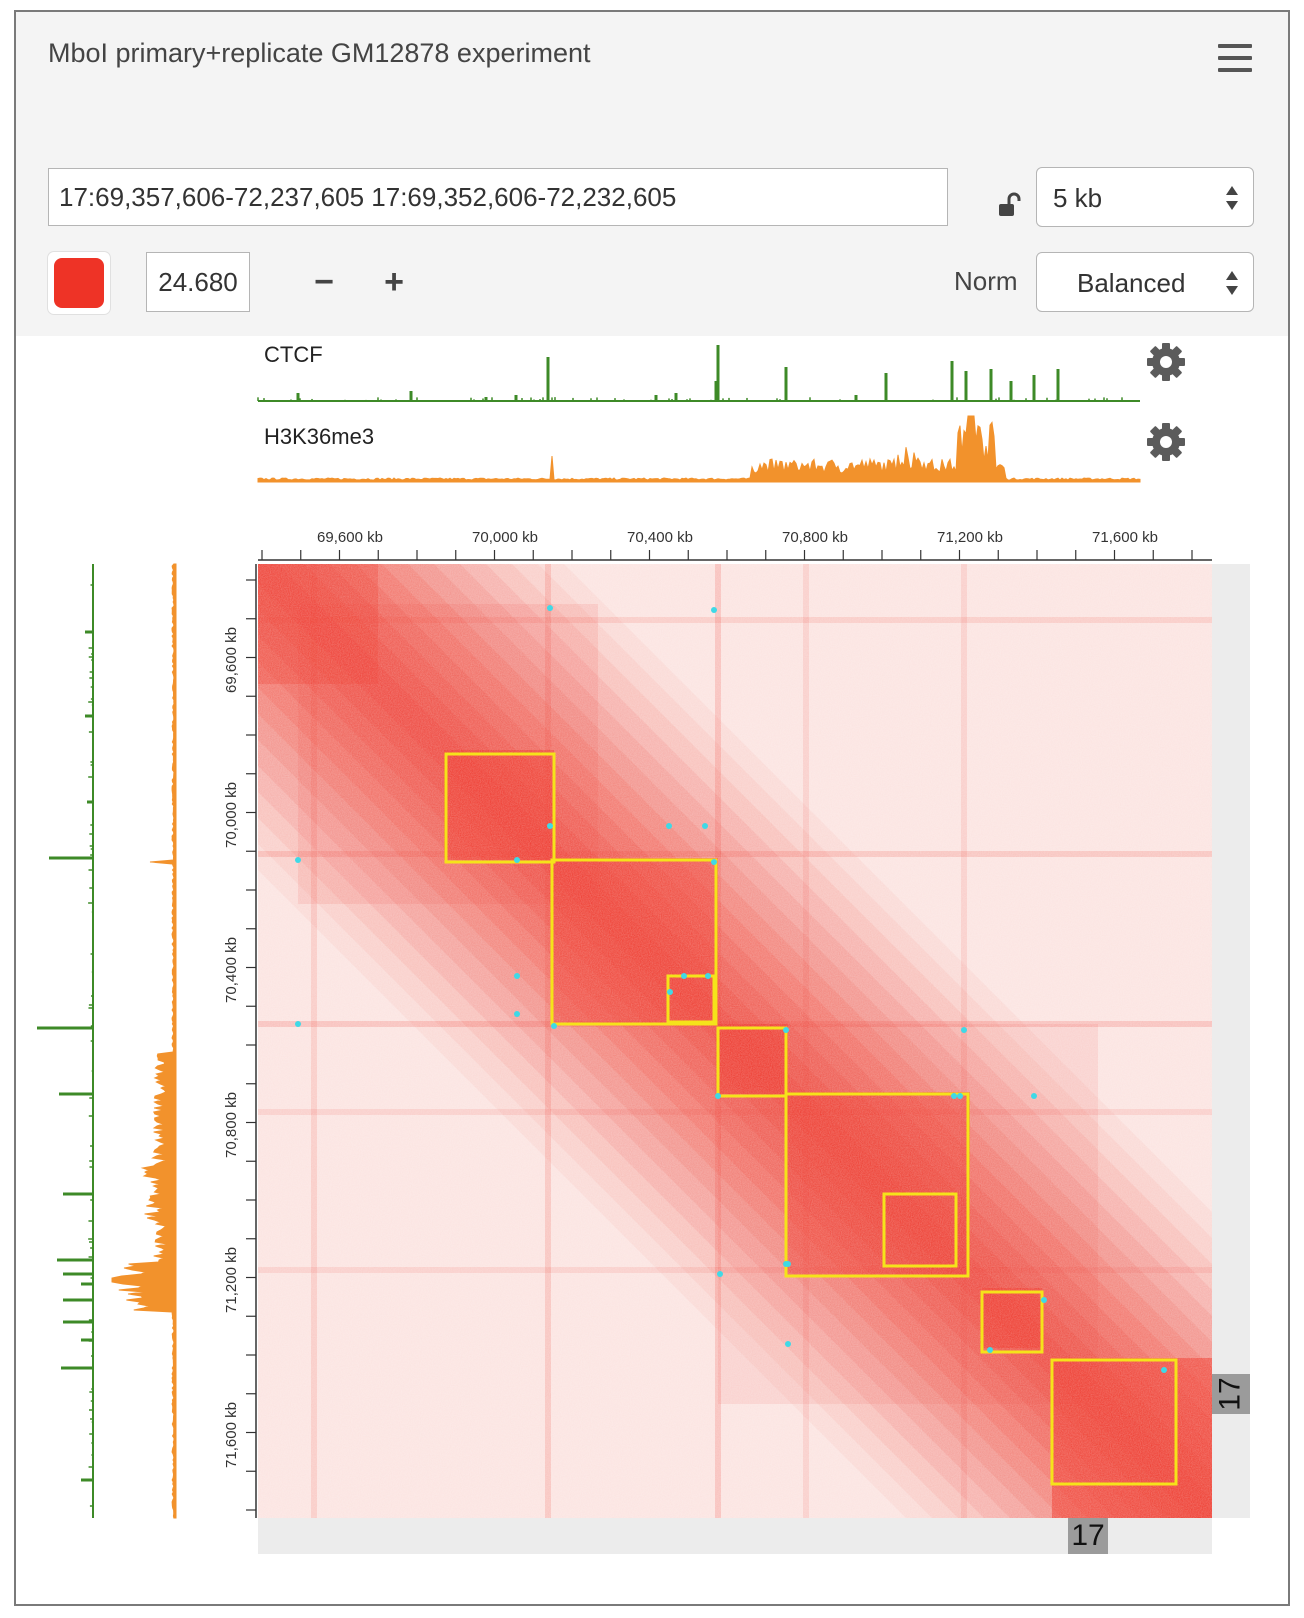  What do you see at coordinates (231, 970) in the screenshot?
I see `y-tick-label: 70,400 kb` at bounding box center [231, 970].